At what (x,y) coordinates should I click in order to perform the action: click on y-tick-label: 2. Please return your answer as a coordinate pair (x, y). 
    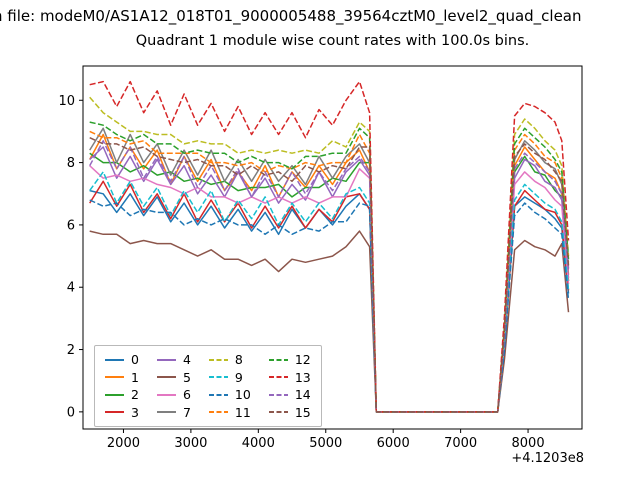
    Looking at the image, I should click on (71, 350).